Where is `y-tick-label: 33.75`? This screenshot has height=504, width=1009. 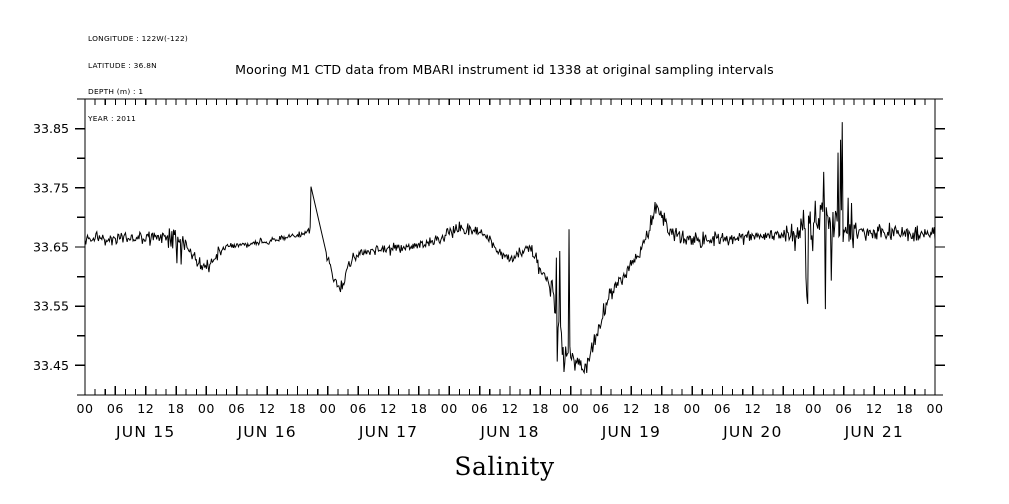
y-tick-label: 33.75 is located at coordinates (51, 187).